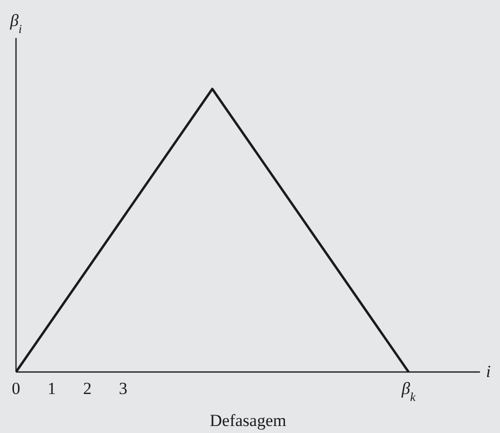  Describe the element at coordinates (488, 371) in the screenshot. I see `text: i` at that location.